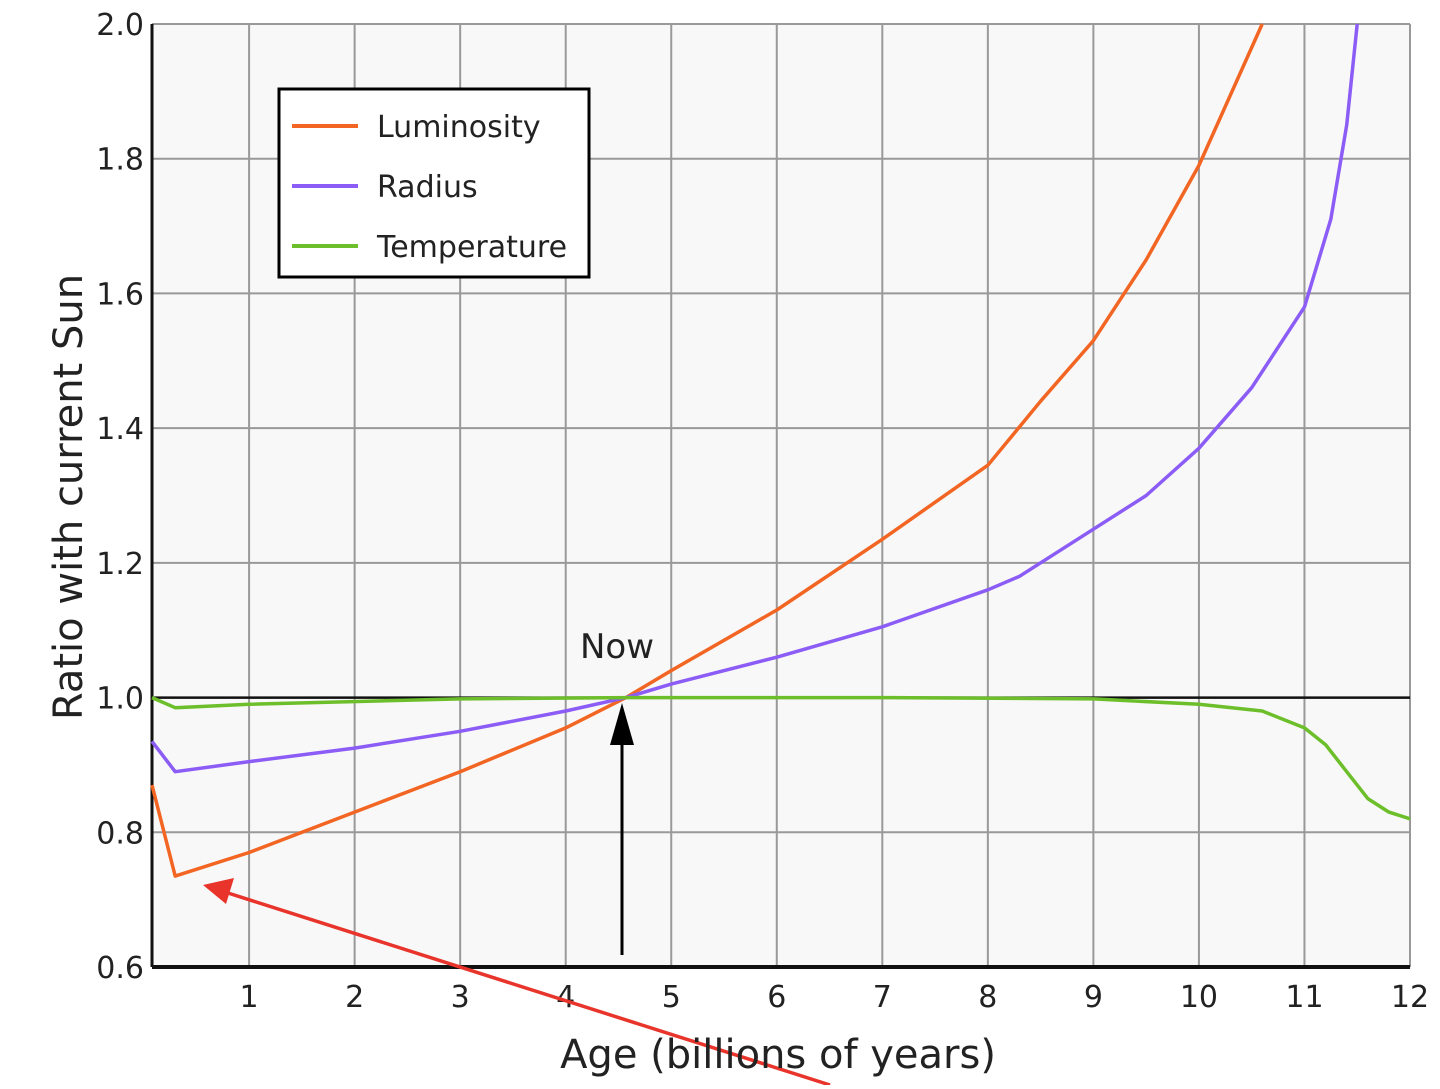 This screenshot has width=1440, height=1089. Describe the element at coordinates (987, 997) in the screenshot. I see `x-tick-label: 8` at that location.